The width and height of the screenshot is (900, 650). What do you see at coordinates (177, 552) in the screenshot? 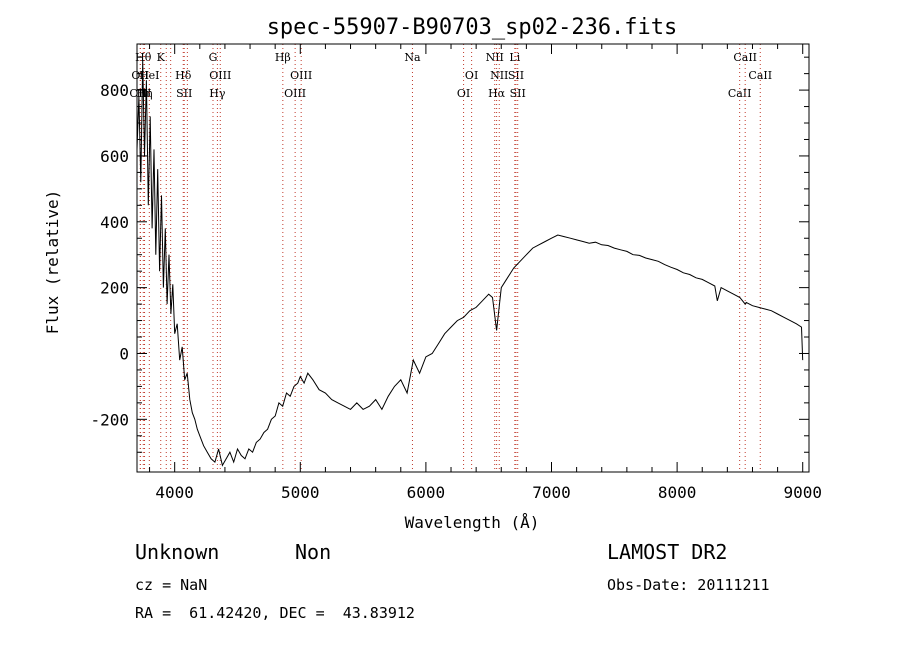
I see `object-class: Unknown` at bounding box center [177, 552].